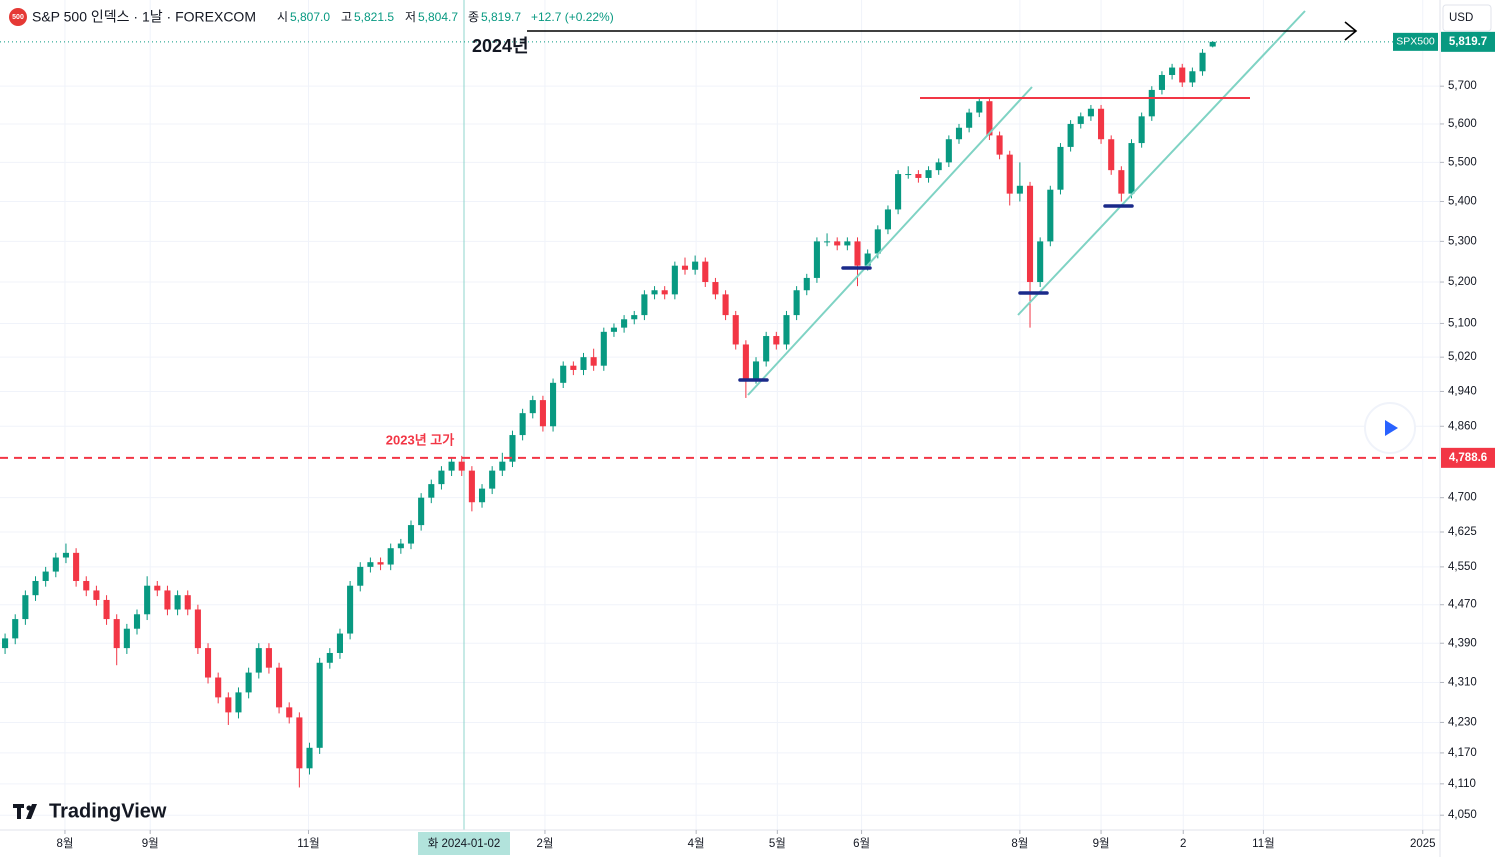 This screenshot has height=857, width=1496. I want to click on currency-button, so click(1467, 18).